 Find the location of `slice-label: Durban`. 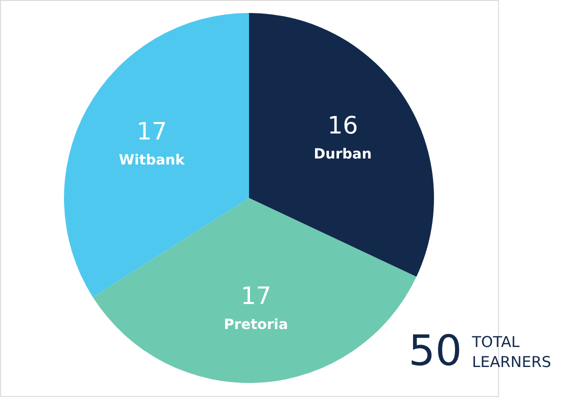

slice-label: Durban is located at coordinates (343, 154).